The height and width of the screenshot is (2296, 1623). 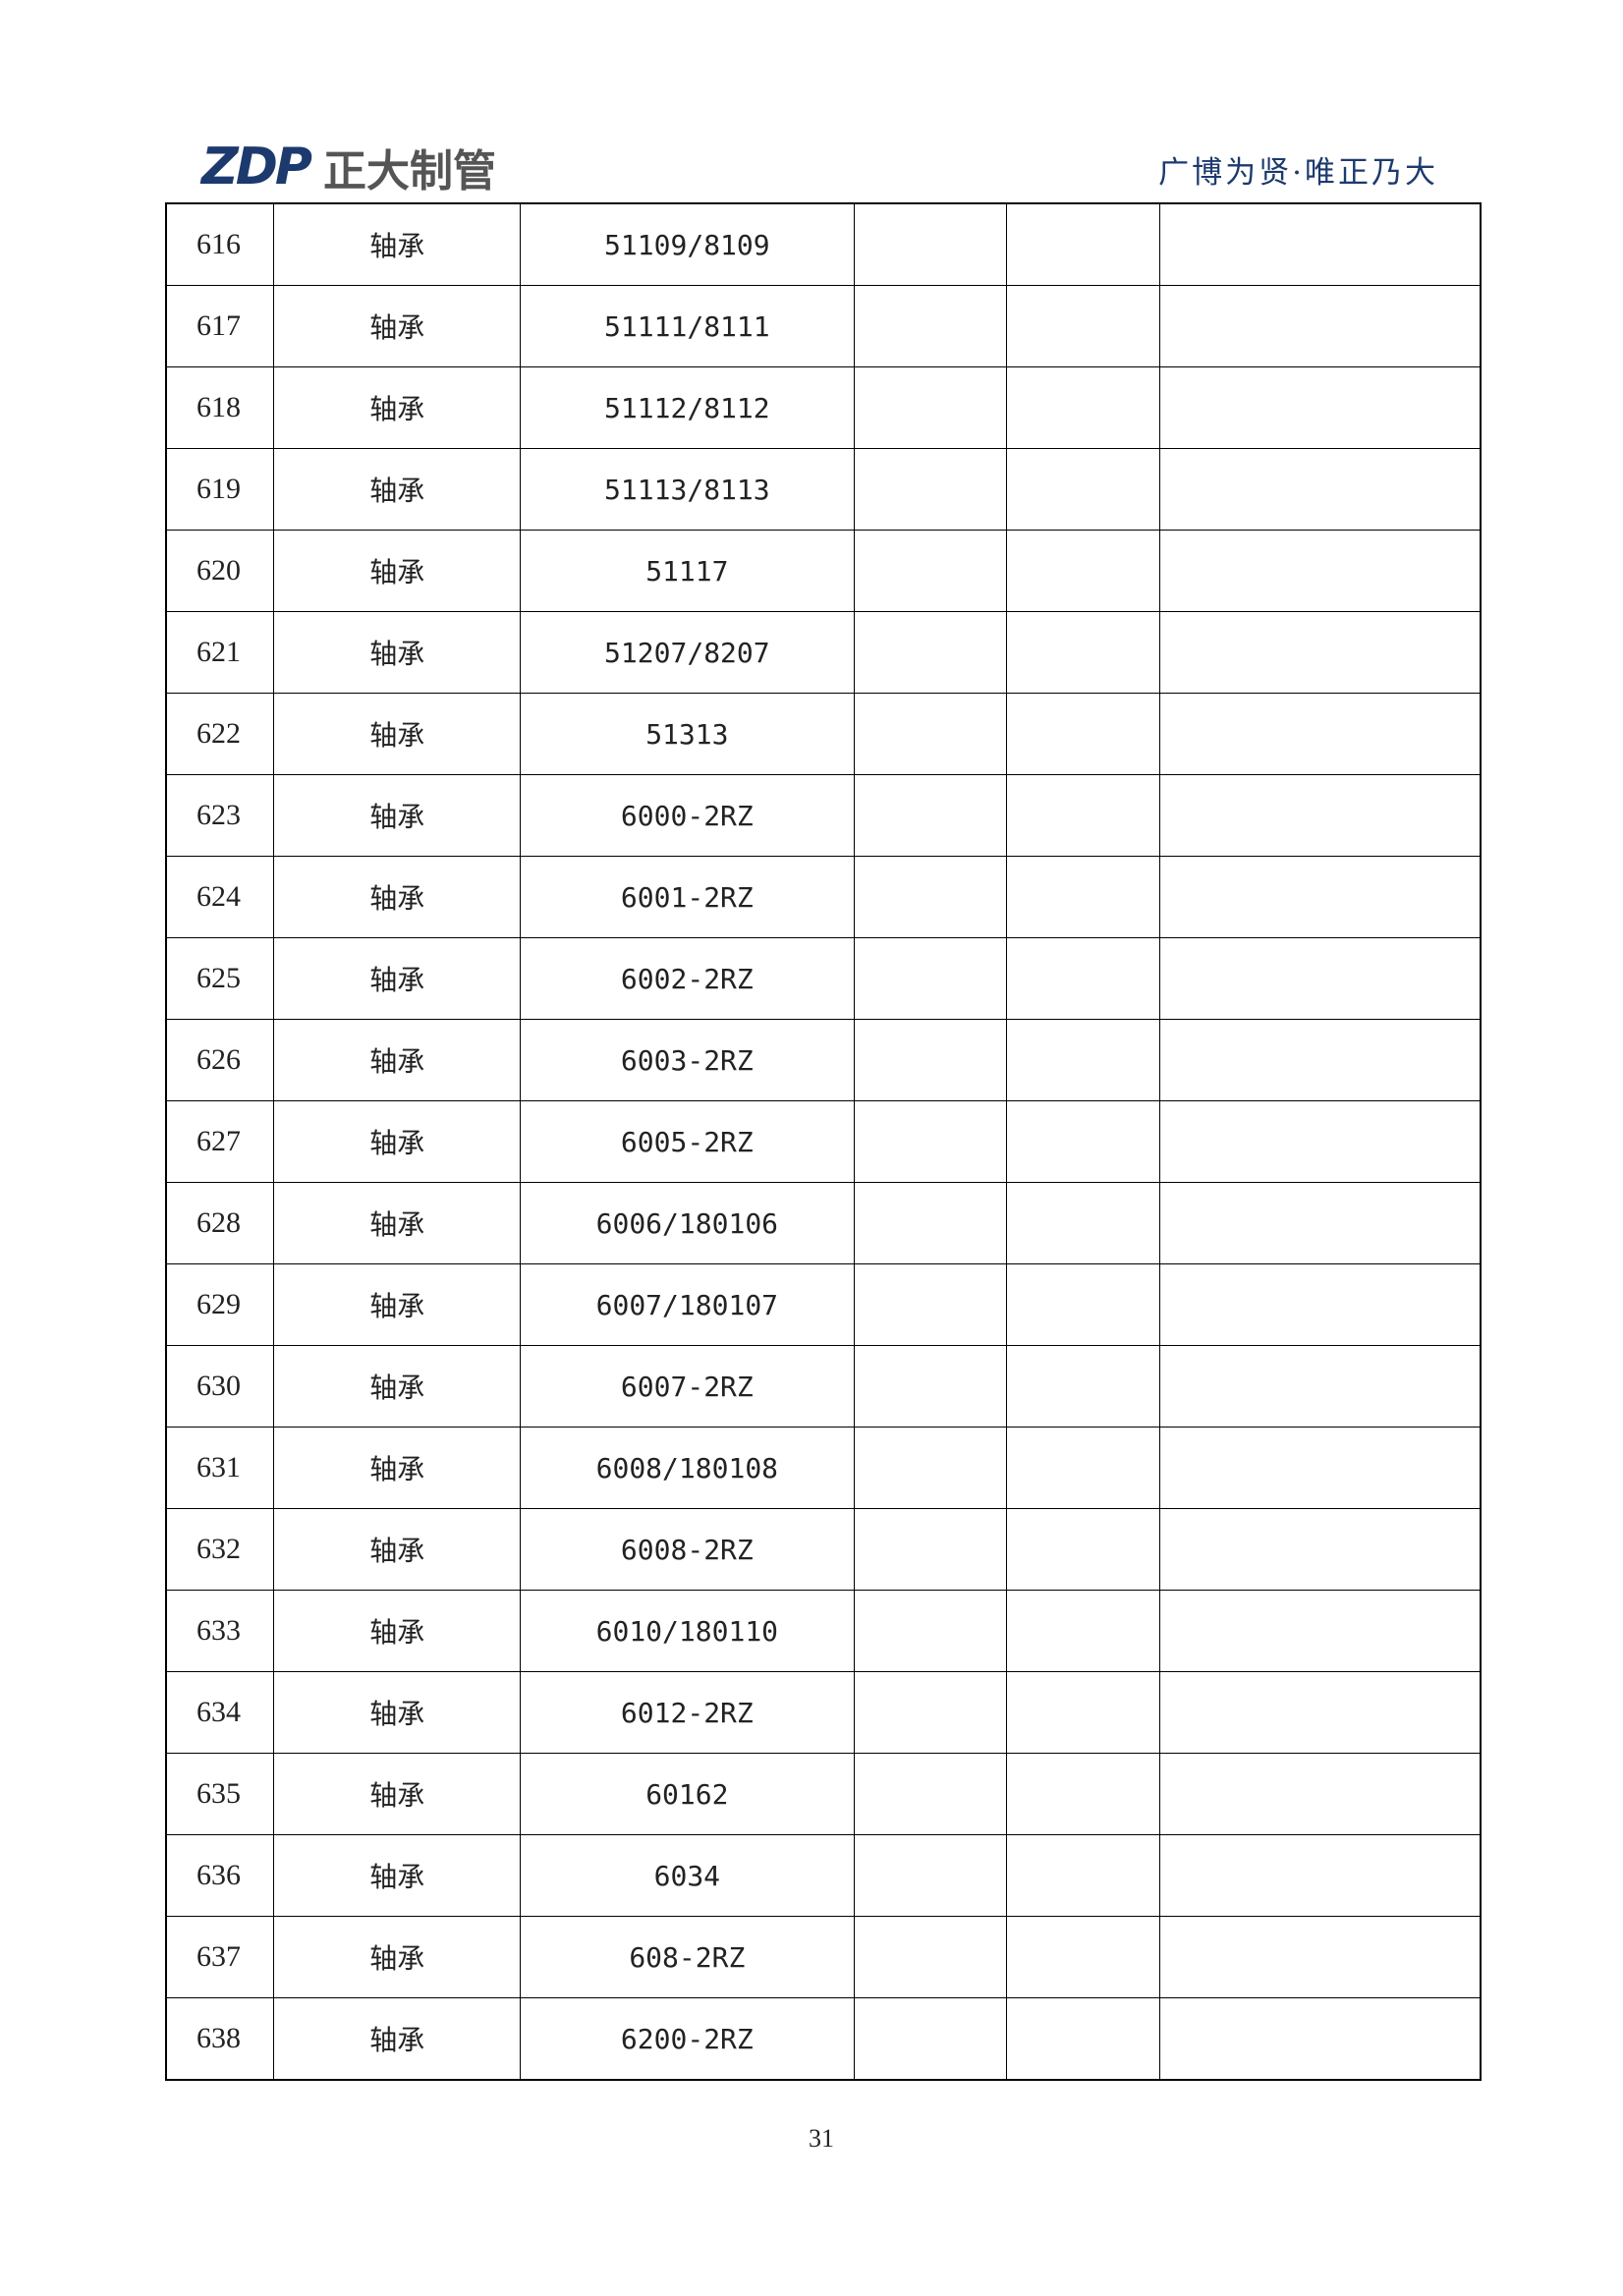 What do you see at coordinates (687, 571) in the screenshot?
I see `item-model: 51117` at bounding box center [687, 571].